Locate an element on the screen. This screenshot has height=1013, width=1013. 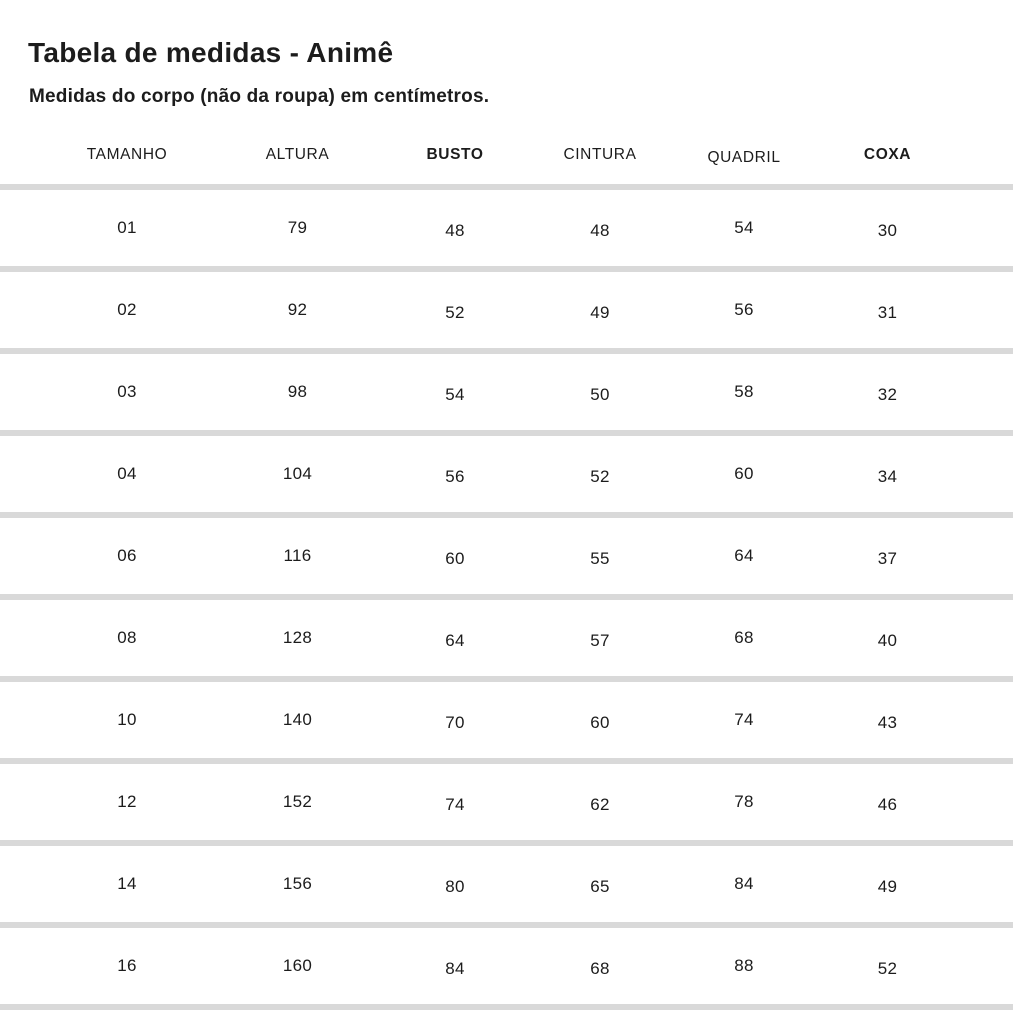
cell-quadril: 88 is located at coordinates (744, 965).